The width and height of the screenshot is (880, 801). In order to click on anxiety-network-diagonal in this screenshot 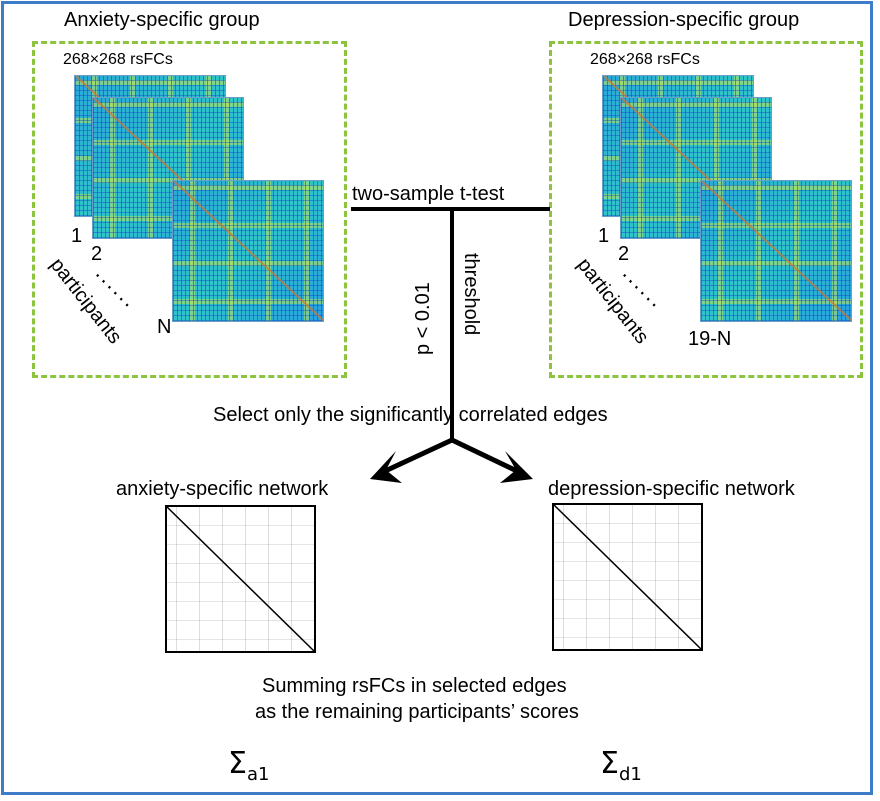, I will do `click(240, 579)`.